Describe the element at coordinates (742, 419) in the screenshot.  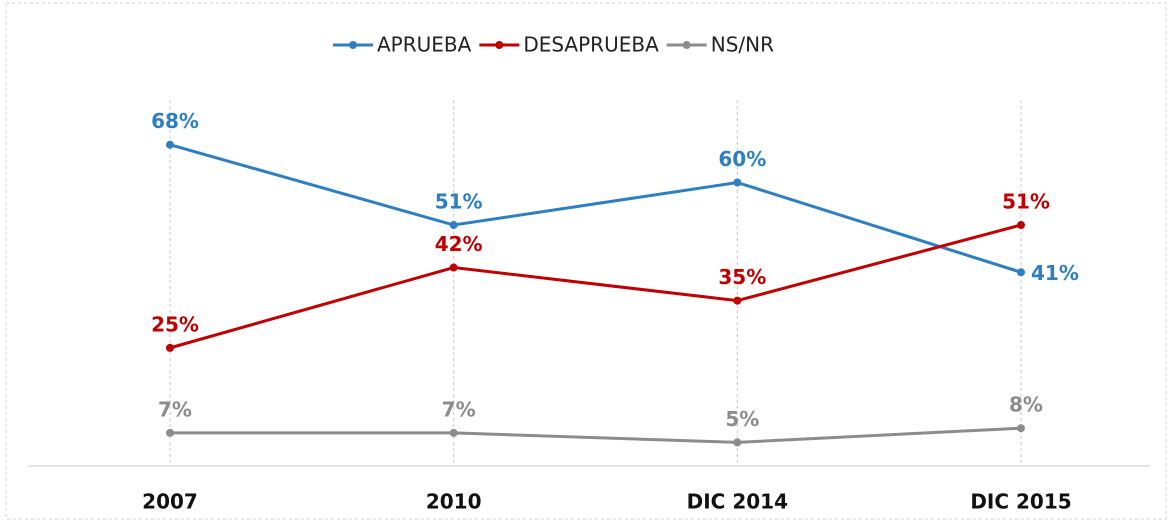
I see `data-label: 5%` at that location.